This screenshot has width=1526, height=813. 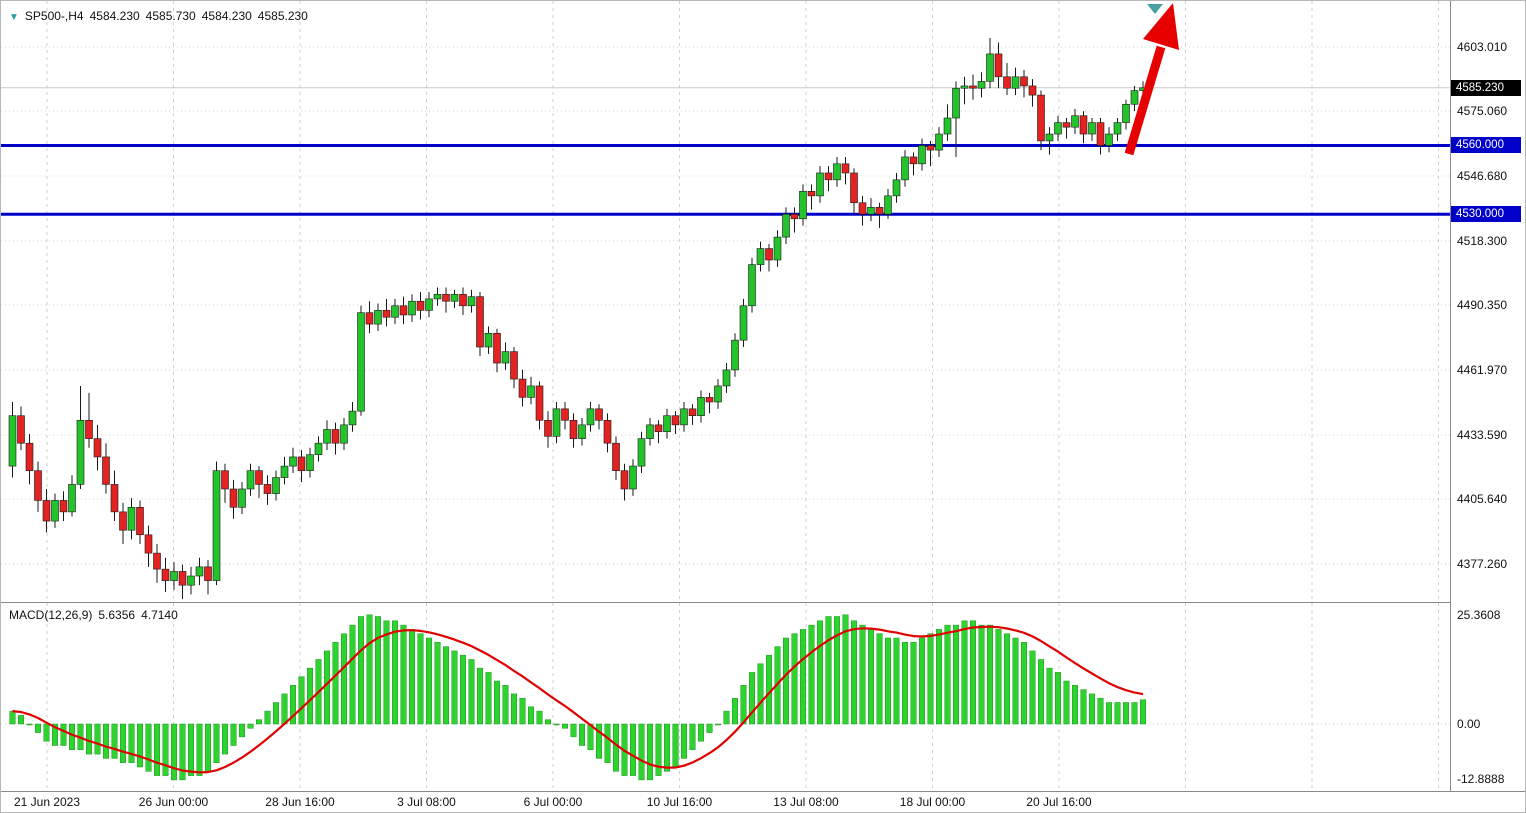 What do you see at coordinates (51, 615) in the screenshot?
I see `macd-name: MACD(12,26,9)` at bounding box center [51, 615].